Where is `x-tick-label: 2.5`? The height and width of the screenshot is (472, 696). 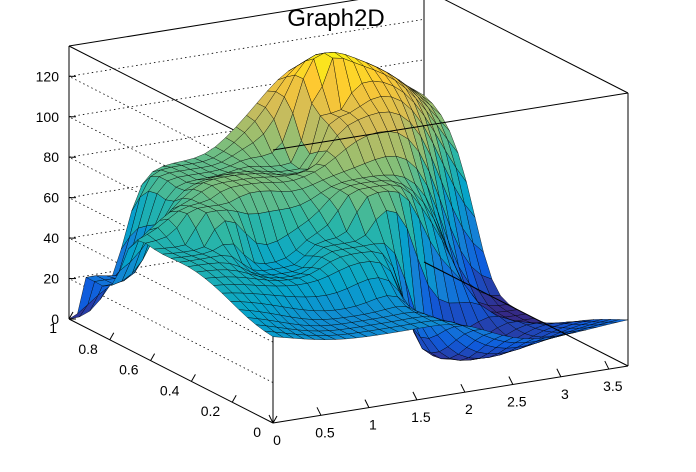
x-tick-label: 2.5 is located at coordinates (517, 401).